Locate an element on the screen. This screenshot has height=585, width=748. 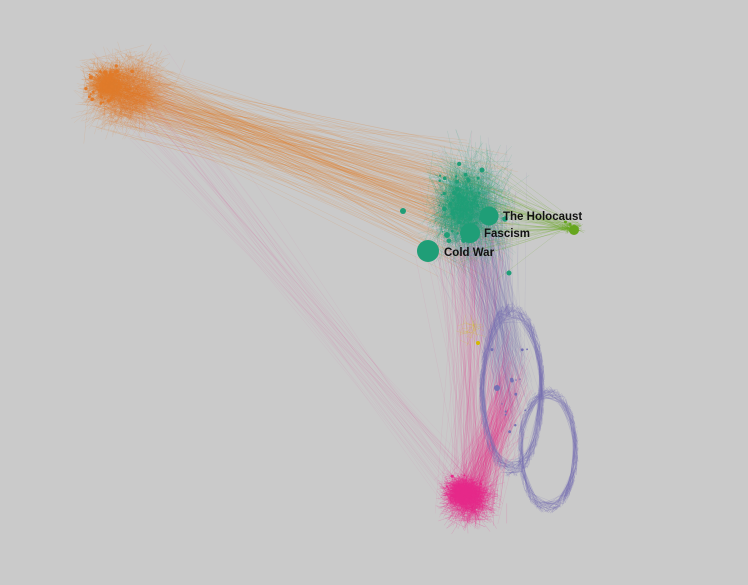
node-cold-war: Cold War is located at coordinates (456, 251).